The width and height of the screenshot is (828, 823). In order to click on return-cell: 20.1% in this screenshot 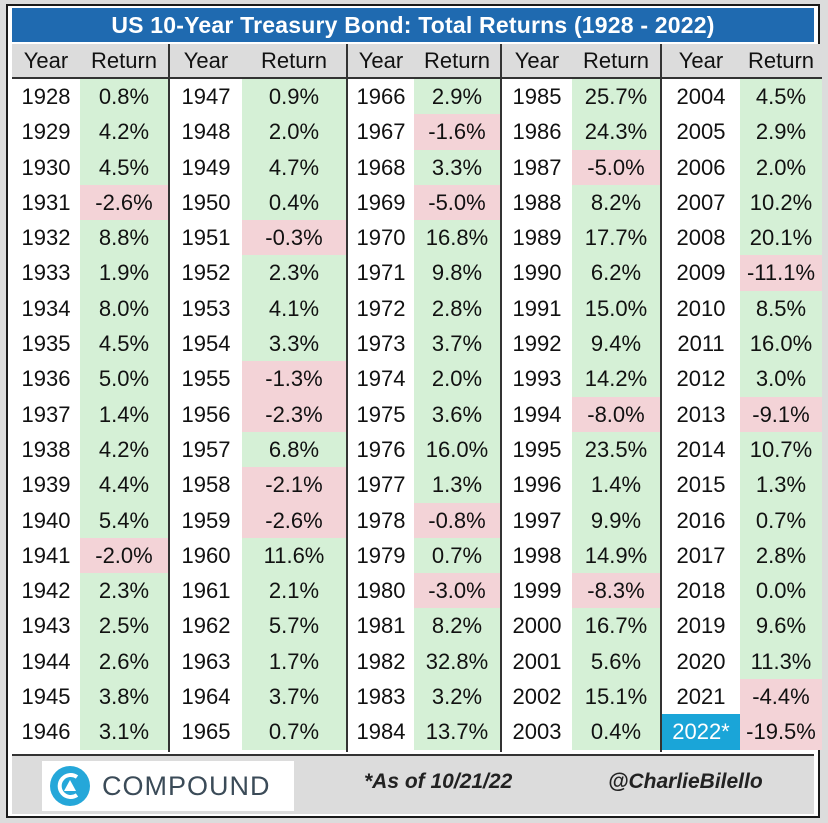, I will do `click(781, 238)`.